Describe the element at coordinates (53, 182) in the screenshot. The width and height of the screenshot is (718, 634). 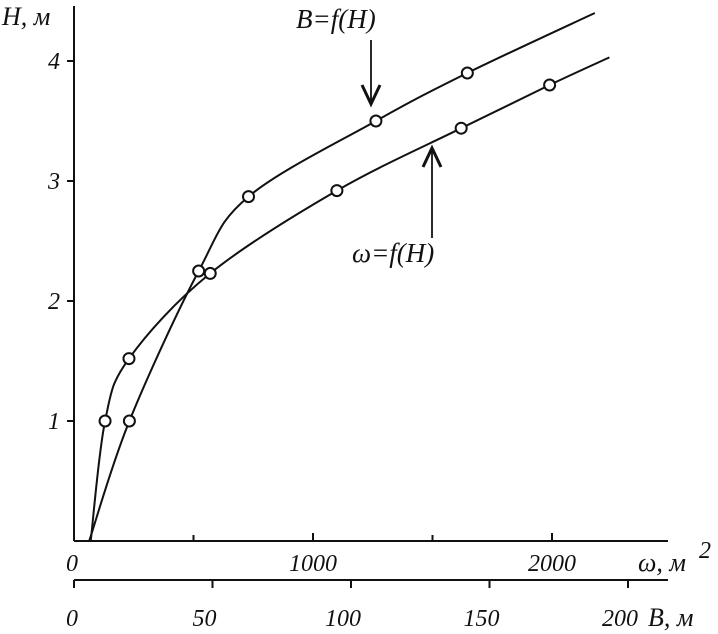
I see `y-tick-label: 3` at that location.